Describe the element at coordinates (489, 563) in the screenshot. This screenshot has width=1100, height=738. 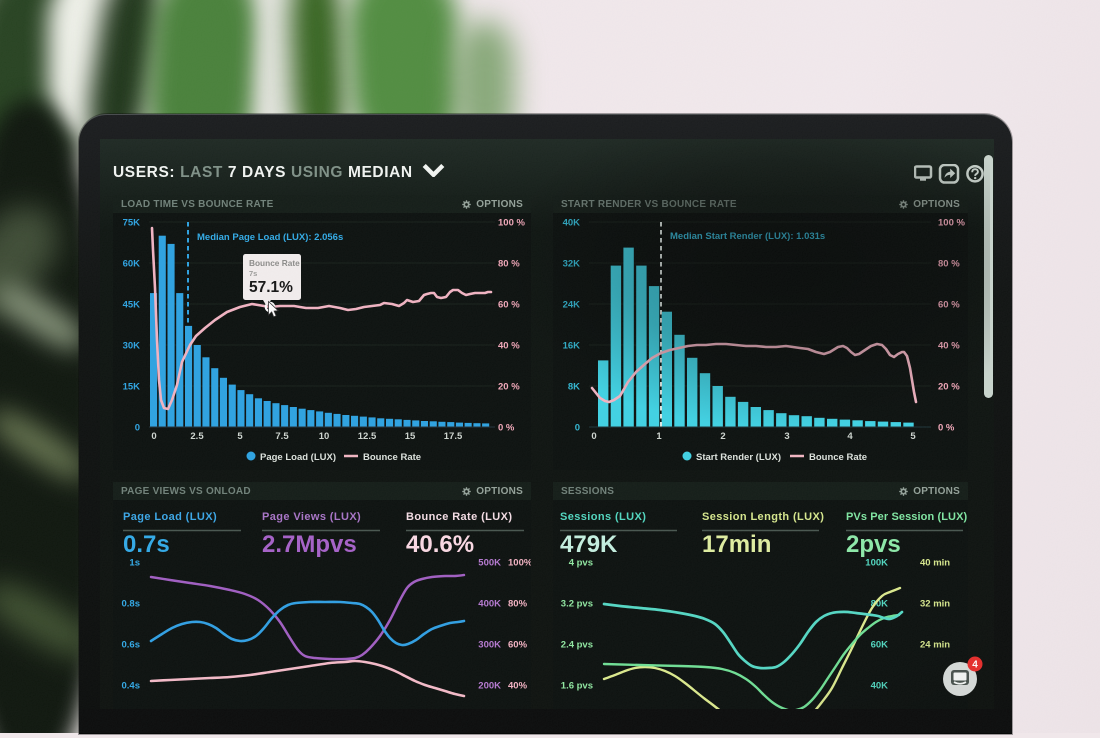
I see `svg-text: 500K` at that location.